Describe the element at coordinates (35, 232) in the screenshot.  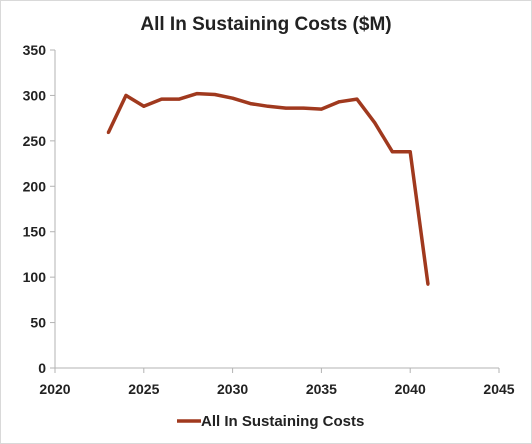
I see `y-tick-label: 150` at that location.